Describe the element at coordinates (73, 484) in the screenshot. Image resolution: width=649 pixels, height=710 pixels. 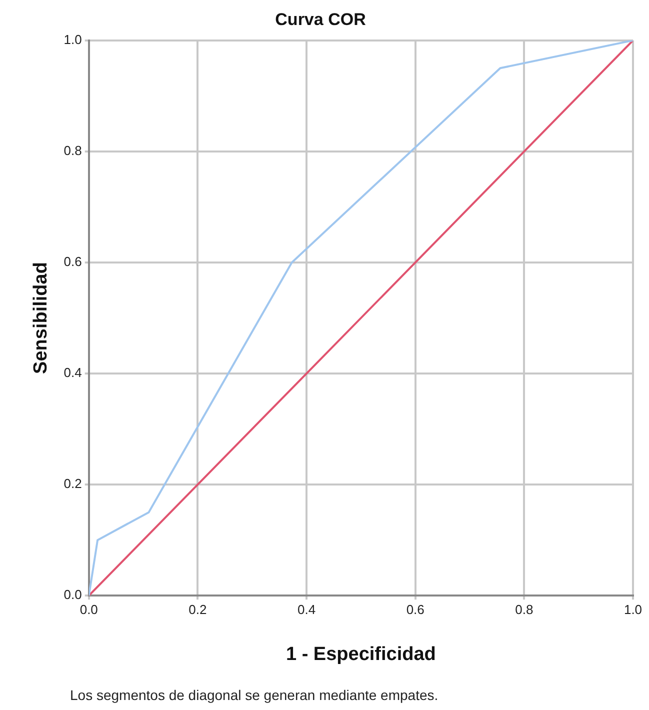
I see `y-tick-label: 0.2` at that location.